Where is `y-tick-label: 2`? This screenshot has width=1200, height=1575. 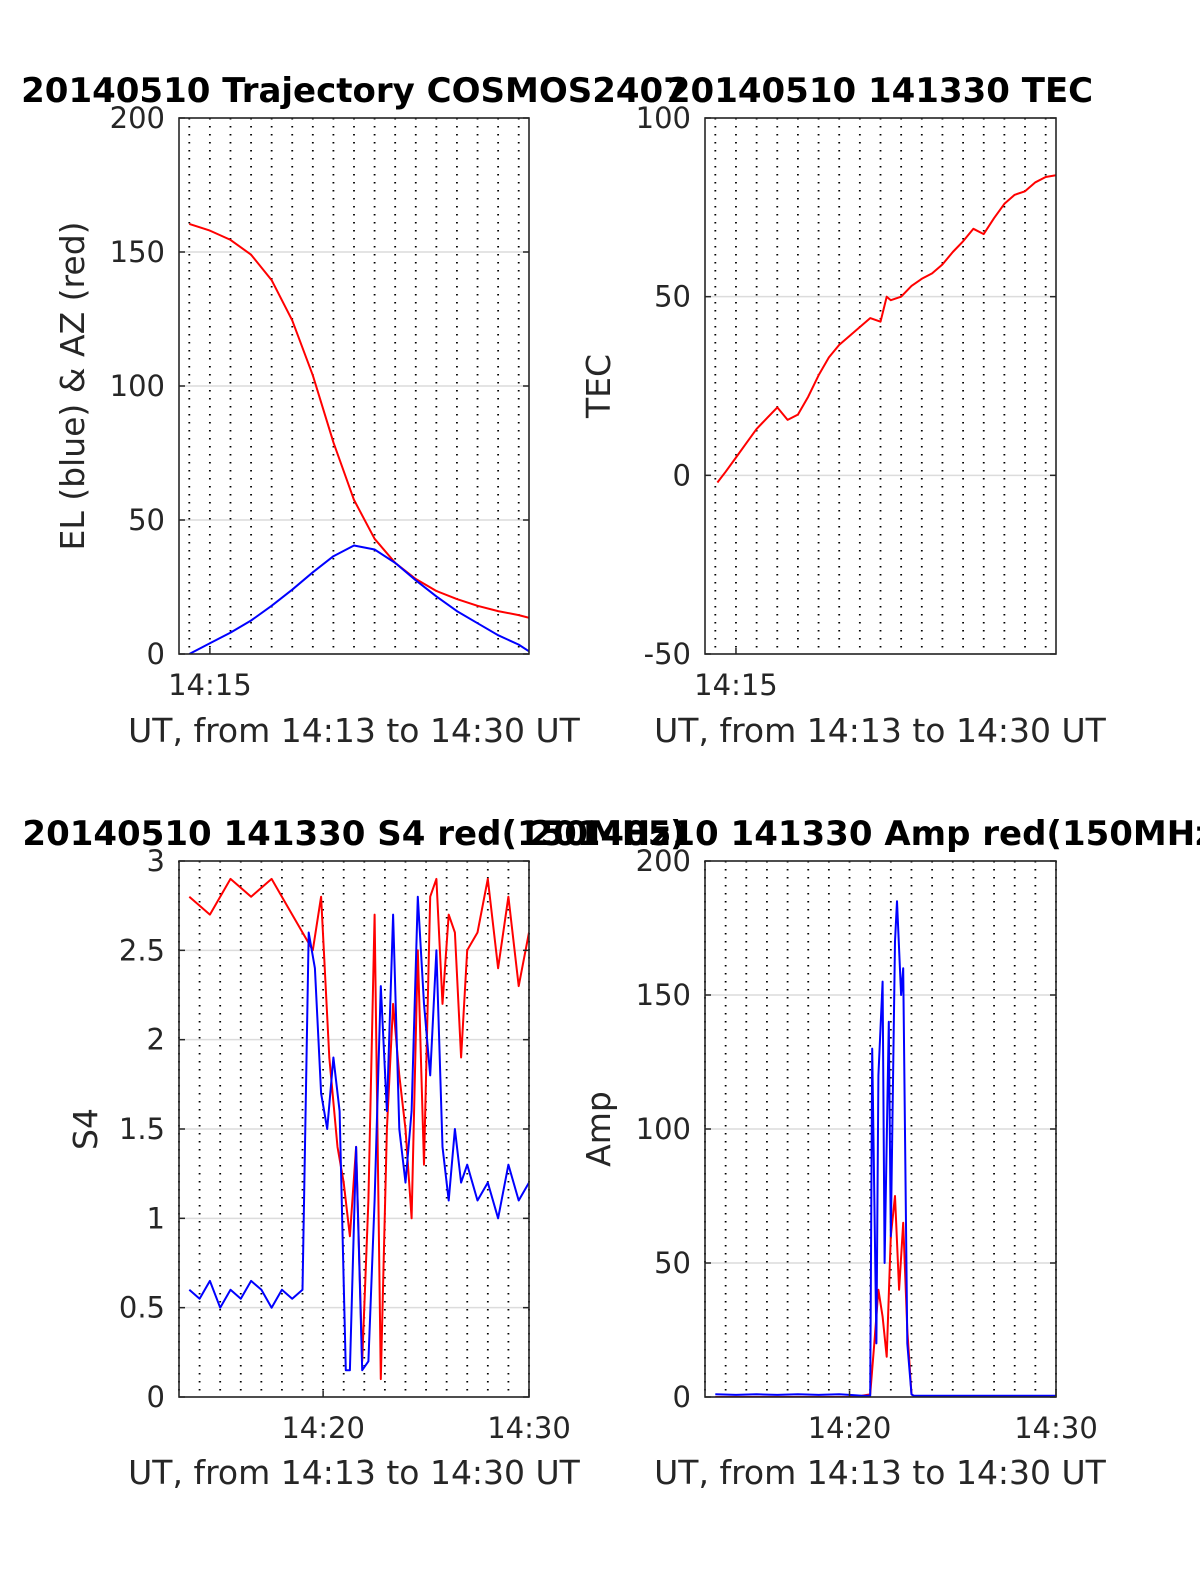 y-tick-label: 2 is located at coordinates (156, 1040).